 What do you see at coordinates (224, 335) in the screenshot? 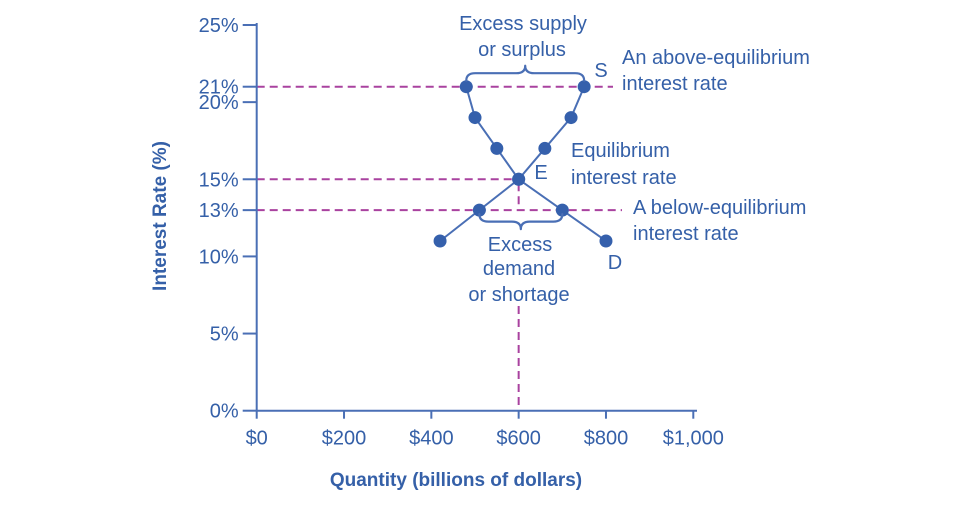
I see `y-tick-label: 5%` at bounding box center [224, 335].